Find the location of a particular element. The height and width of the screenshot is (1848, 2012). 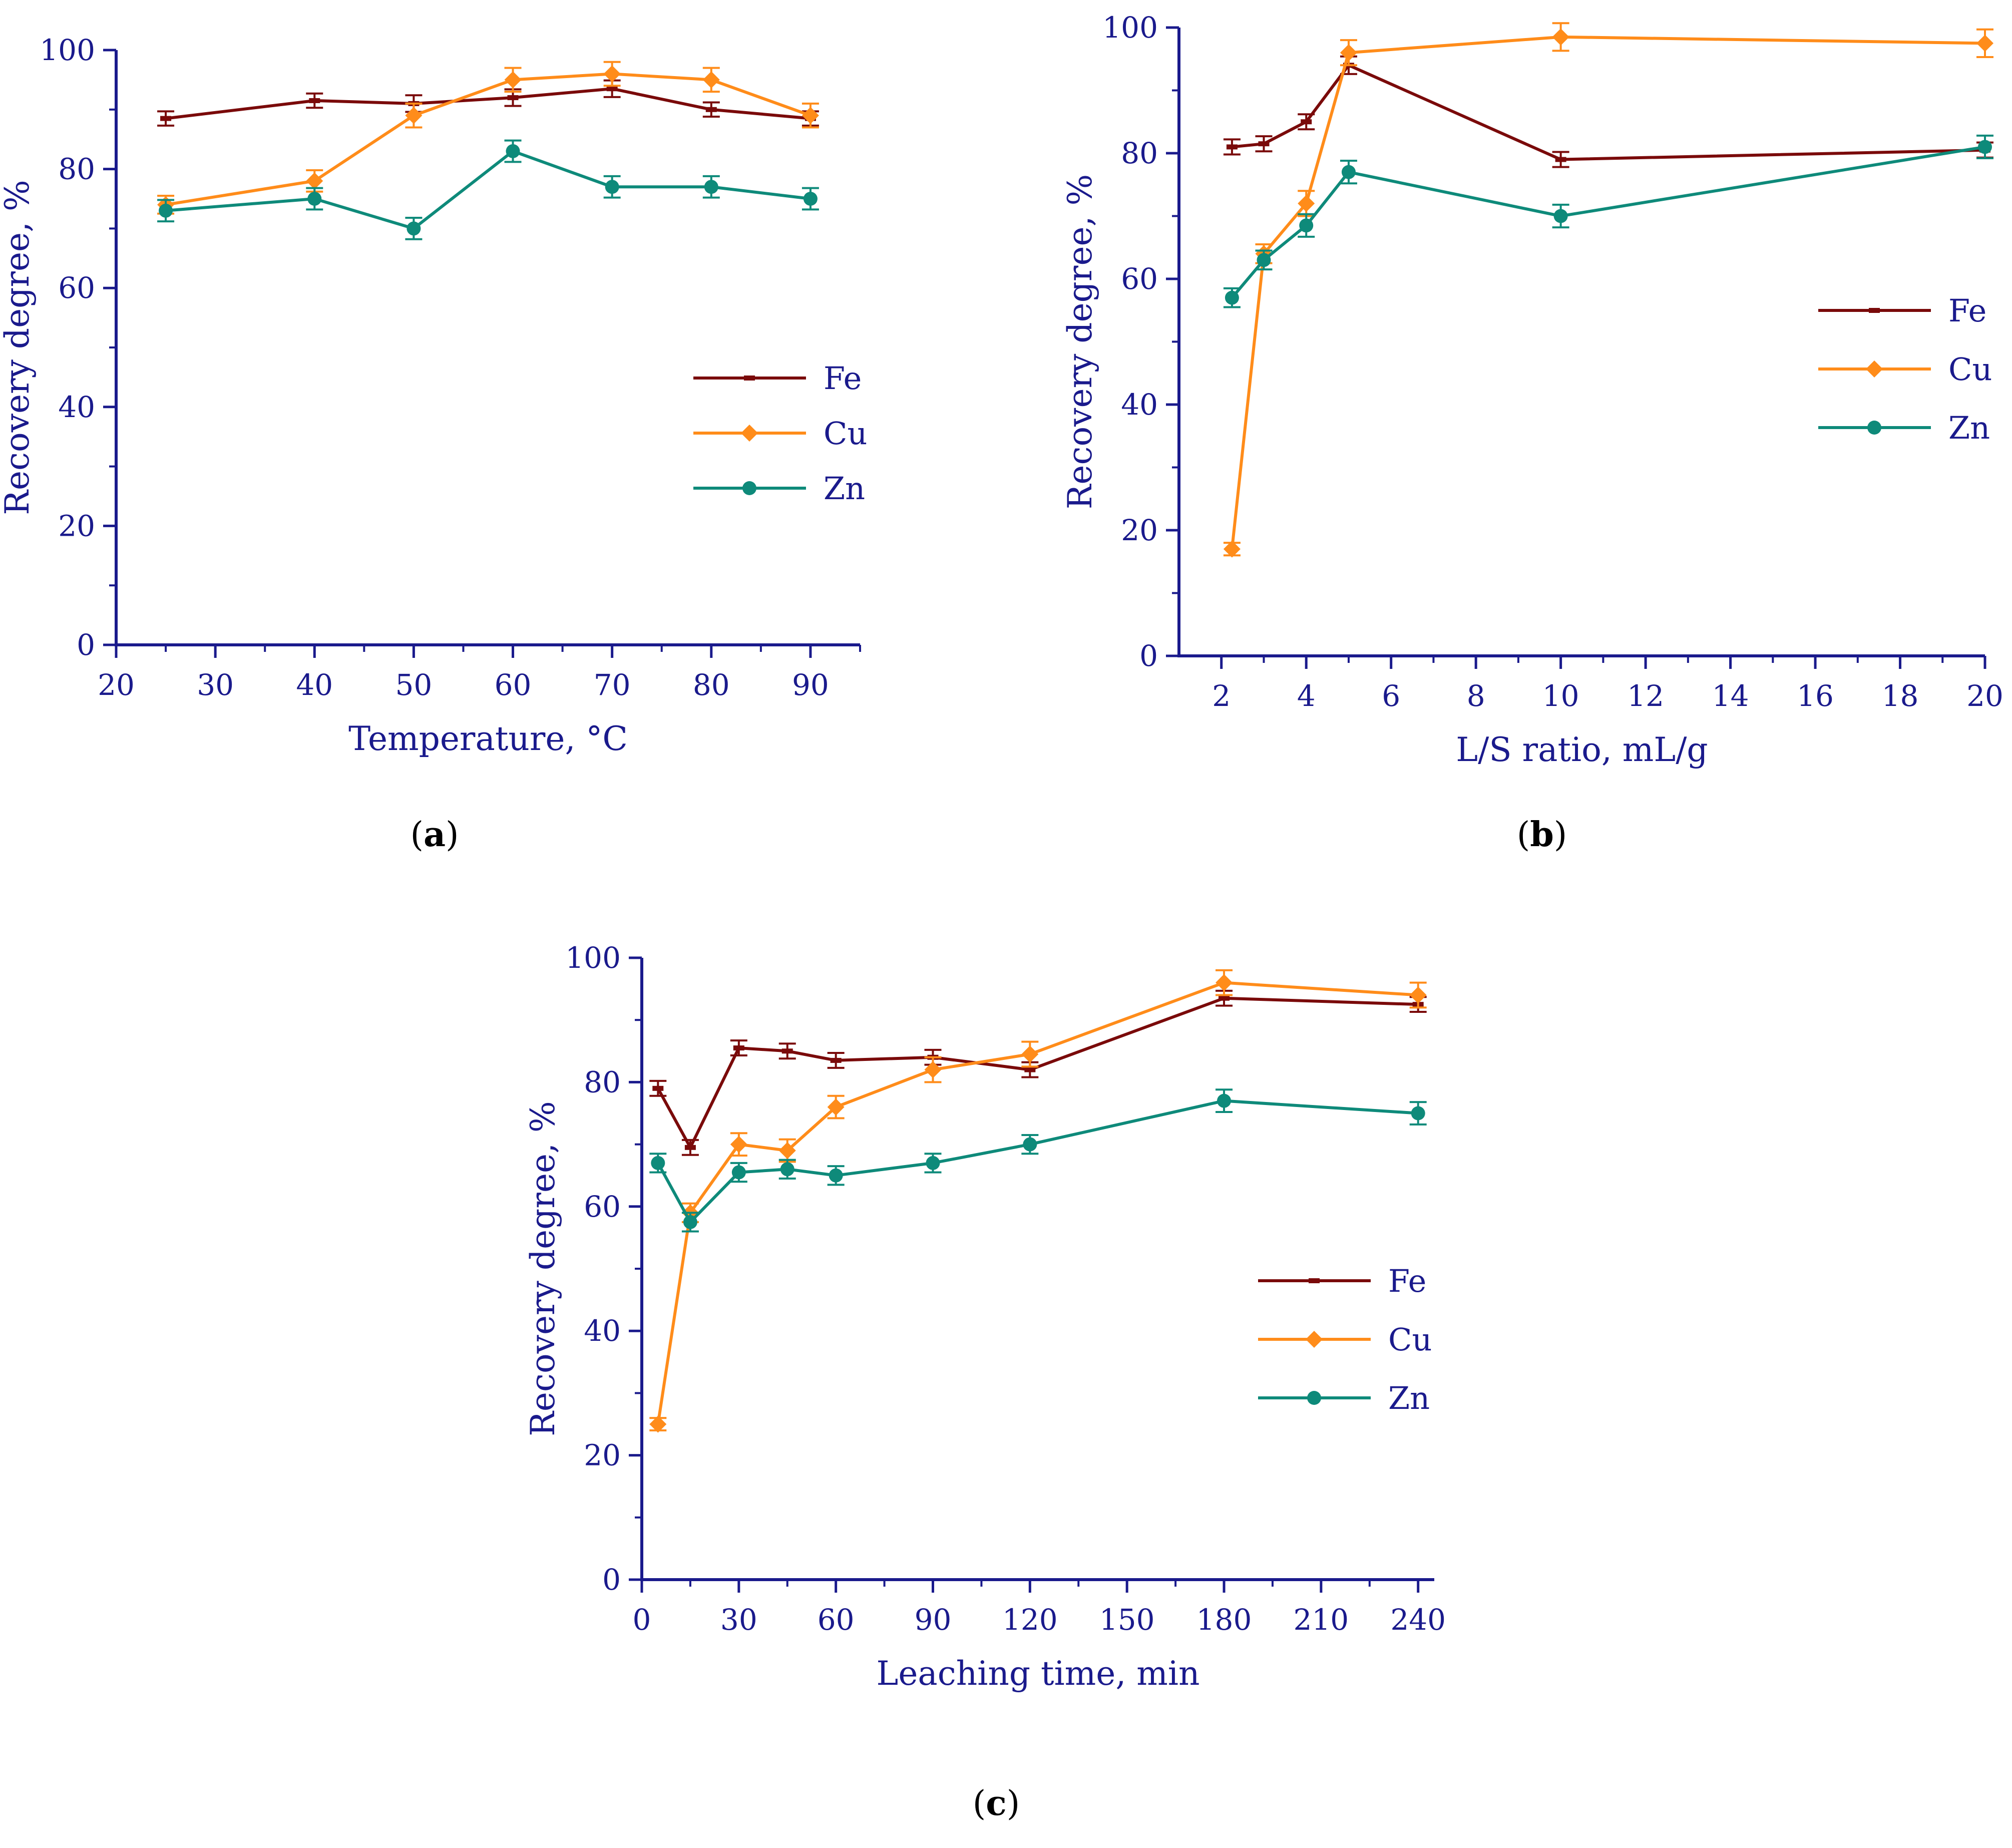

x-axis-title: Leaching time, min is located at coordinates (1038, 1673).